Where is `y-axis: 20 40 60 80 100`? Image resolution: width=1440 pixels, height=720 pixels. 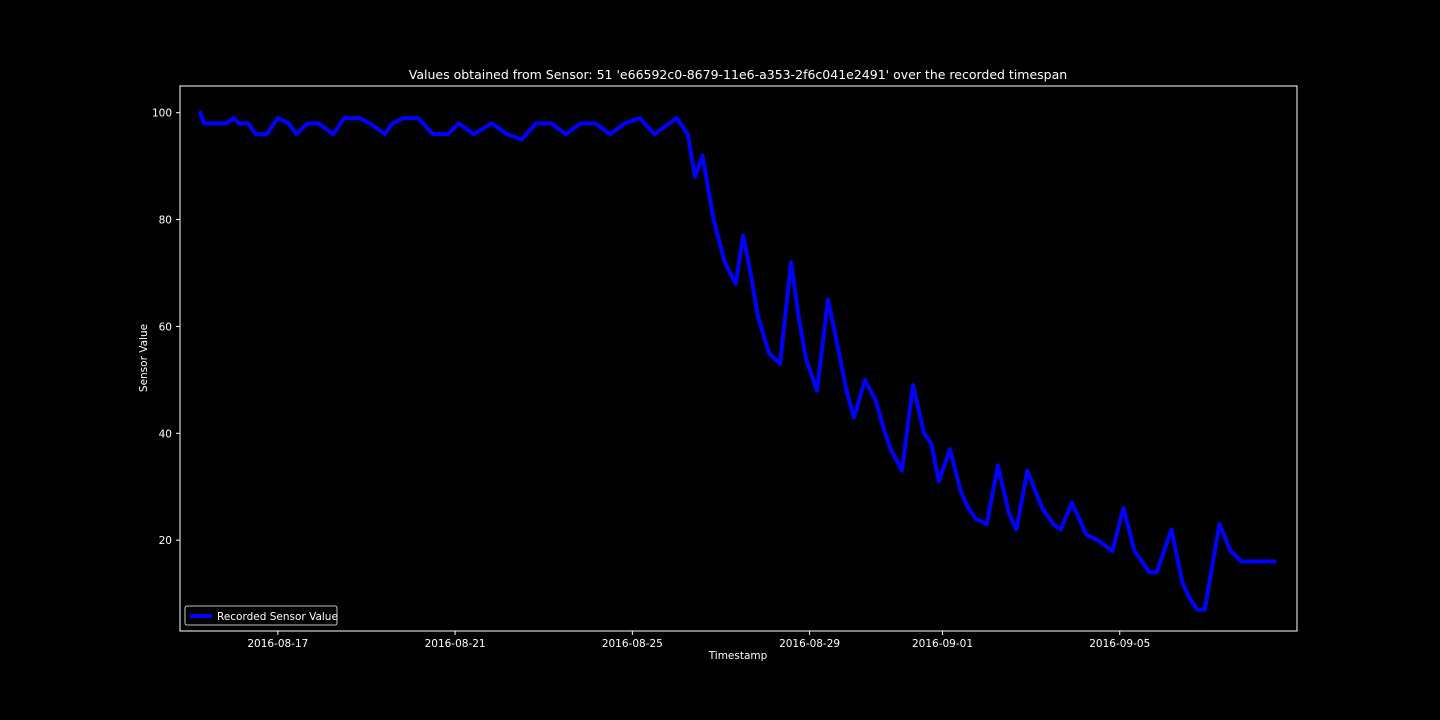
y-axis: 20 40 60 80 100 is located at coordinates (166, 327).